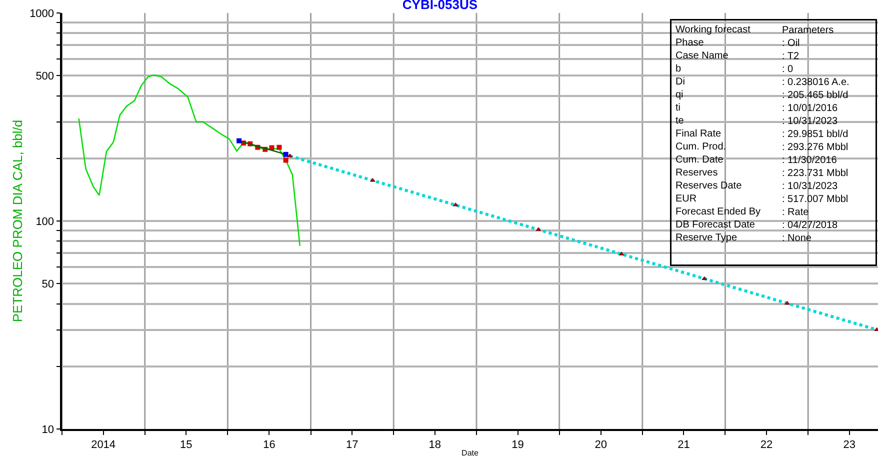 This screenshot has height=459, width=880. I want to click on y-axis-title: PETROLEO PROM DIA CAL, bbl/d, so click(18, 221).